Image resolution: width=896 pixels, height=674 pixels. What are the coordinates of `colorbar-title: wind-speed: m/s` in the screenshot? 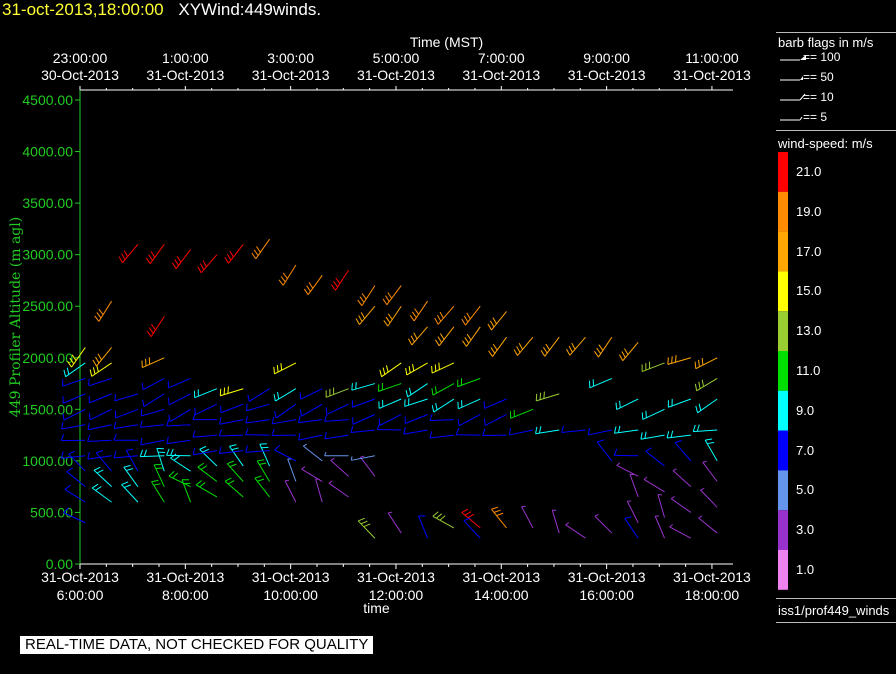 It's located at (825, 143).